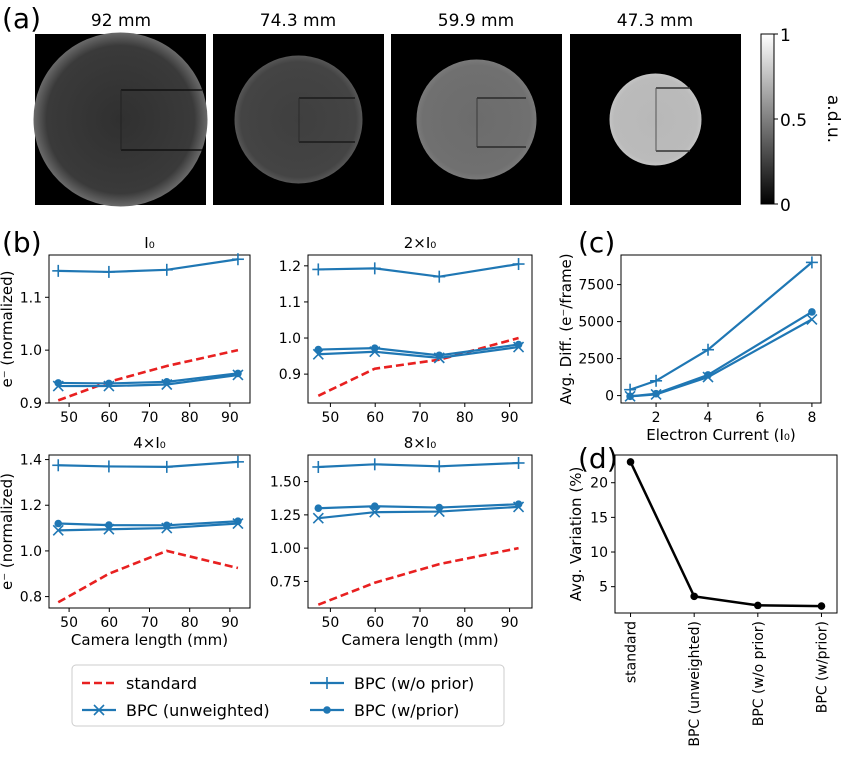 The width and height of the screenshot is (848, 761). What do you see at coordinates (599, 484) in the screenshot?
I see `y-tick-label: 20` at bounding box center [599, 484].